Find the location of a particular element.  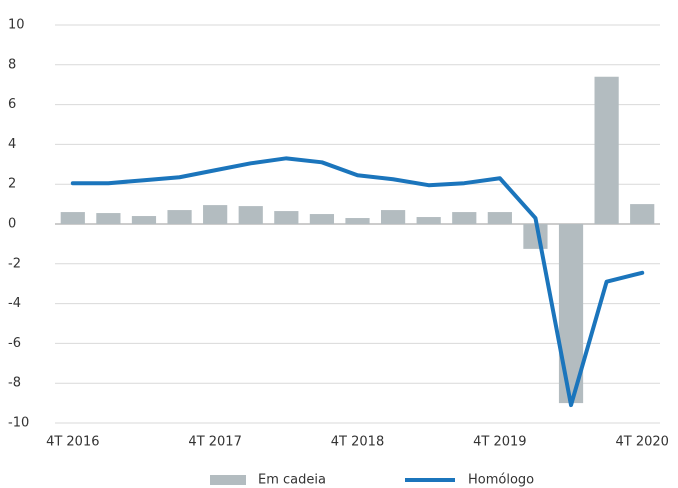

y-tick-label: 6 is located at coordinates (12, 104).